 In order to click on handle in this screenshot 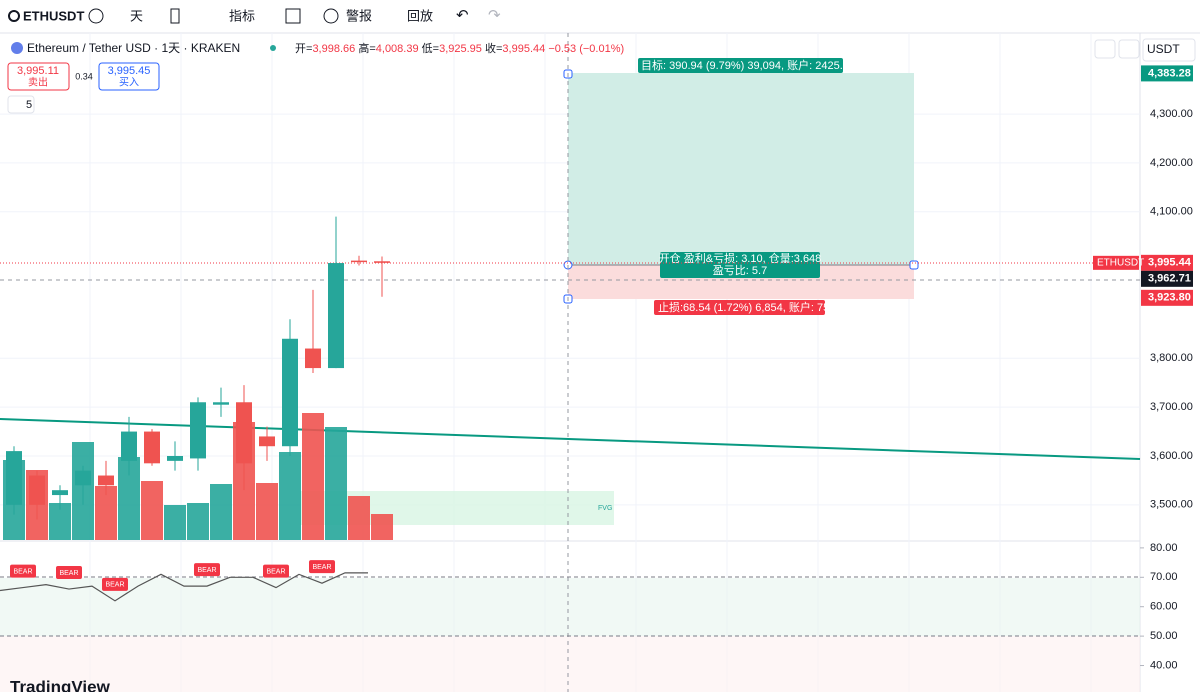, I will do `click(914, 265)`.